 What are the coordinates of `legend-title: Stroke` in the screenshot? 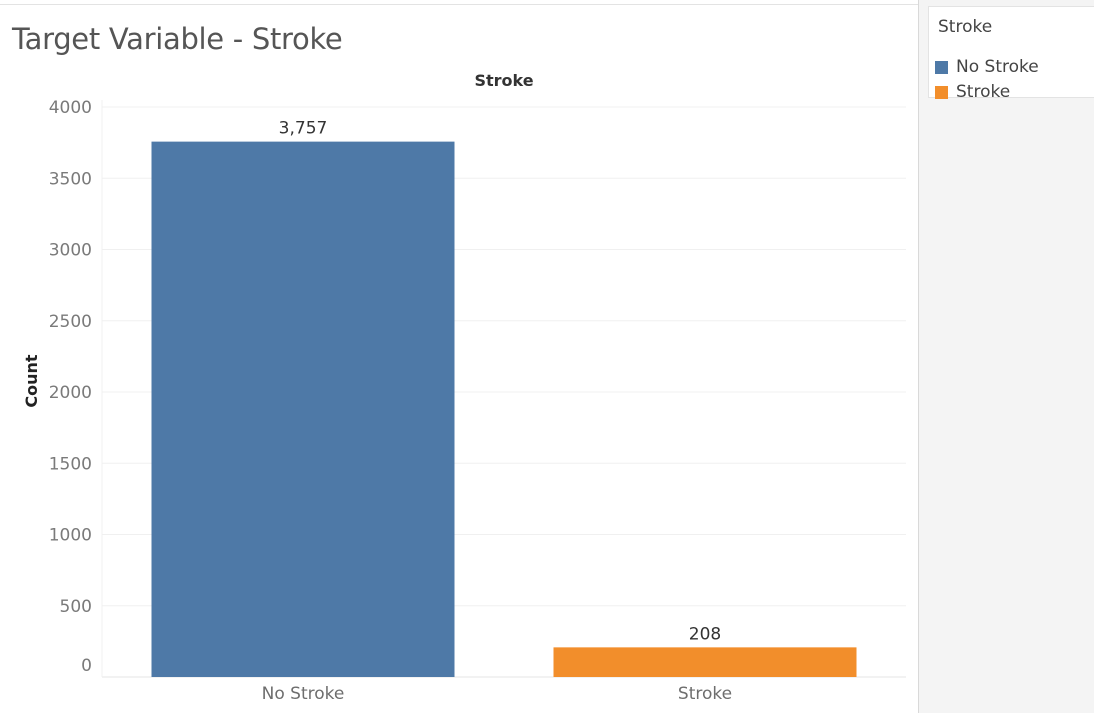 It's located at (965, 27).